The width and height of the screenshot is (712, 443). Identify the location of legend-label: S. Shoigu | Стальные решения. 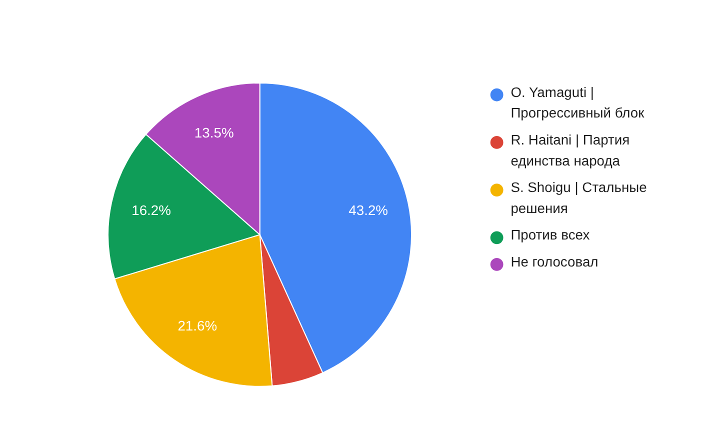
(579, 197).